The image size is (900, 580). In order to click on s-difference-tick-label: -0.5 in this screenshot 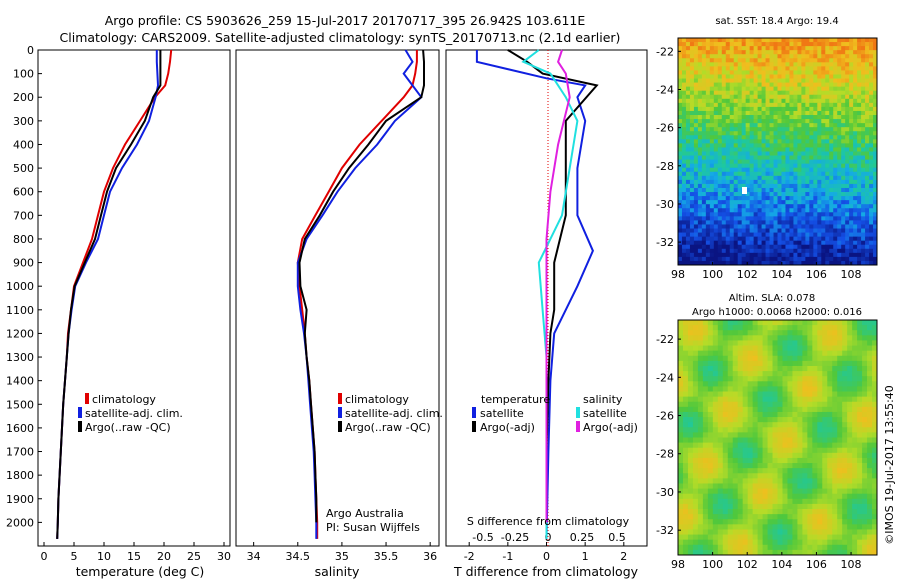, I will do `click(482, 537)`.